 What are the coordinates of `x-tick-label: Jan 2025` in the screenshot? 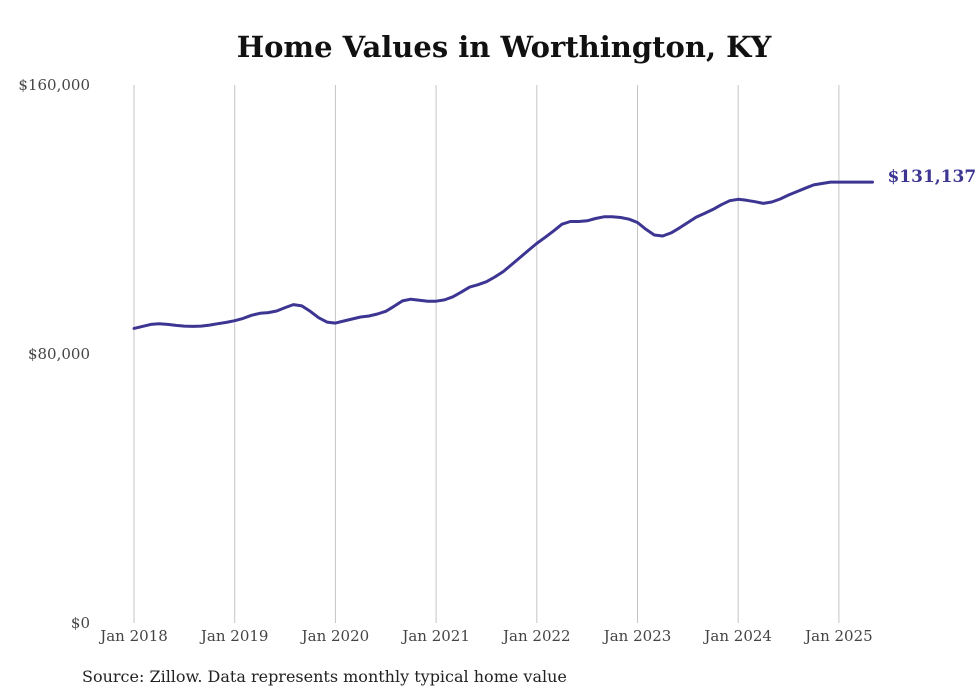 It's located at (838, 636).